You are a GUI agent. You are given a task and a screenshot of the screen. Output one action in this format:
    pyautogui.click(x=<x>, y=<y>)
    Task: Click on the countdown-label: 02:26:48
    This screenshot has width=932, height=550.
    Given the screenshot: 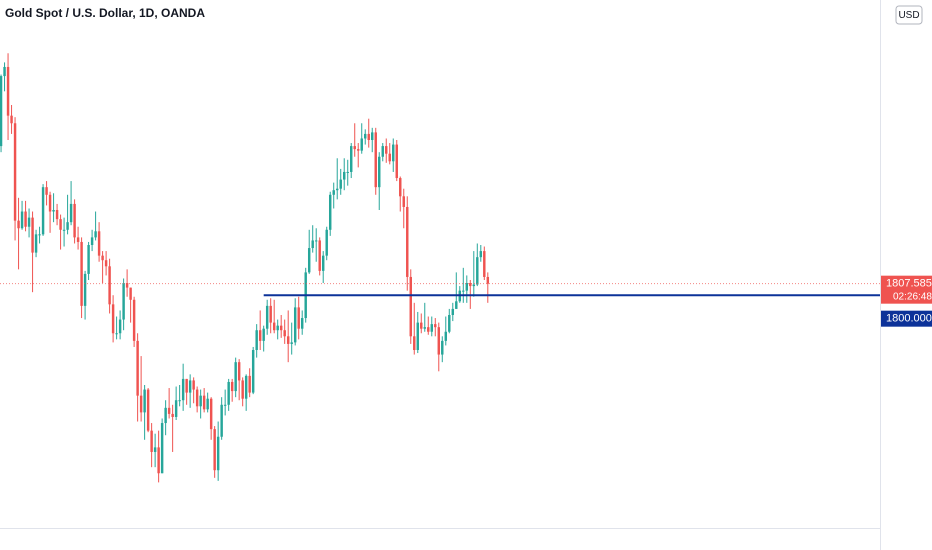 What is the action you would take?
    pyautogui.click(x=912, y=296)
    